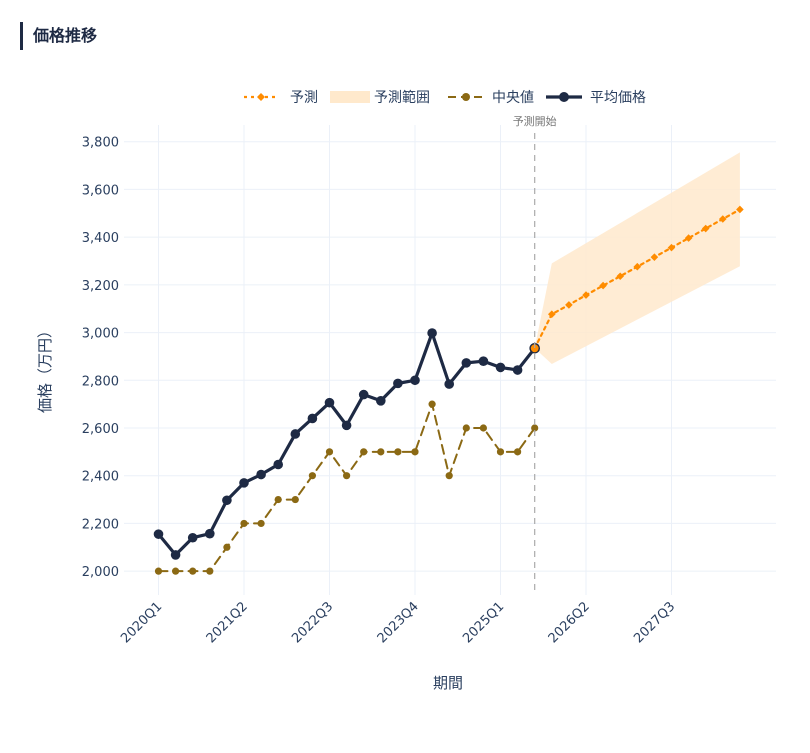 This screenshot has width=810, height=753. I want to click on legend-item: 平均価格, so click(596, 98).